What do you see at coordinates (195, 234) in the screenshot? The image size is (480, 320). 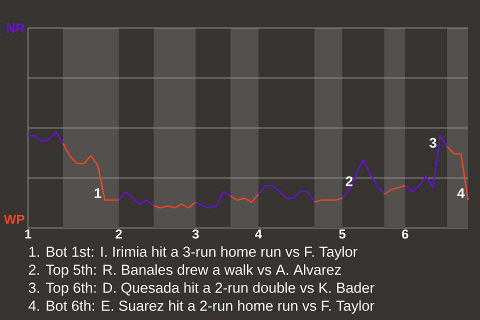 I see `x-tick-label: 3` at bounding box center [195, 234].